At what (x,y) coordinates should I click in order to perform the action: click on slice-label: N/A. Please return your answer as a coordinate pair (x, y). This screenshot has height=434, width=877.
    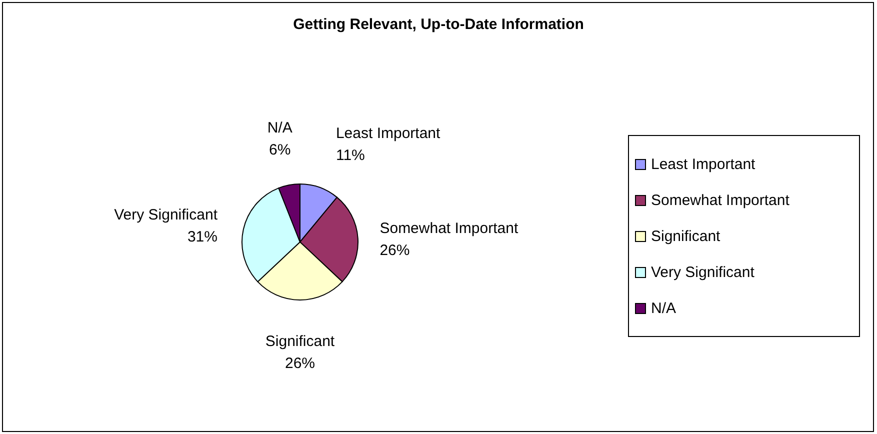
    Looking at the image, I should click on (279, 127).